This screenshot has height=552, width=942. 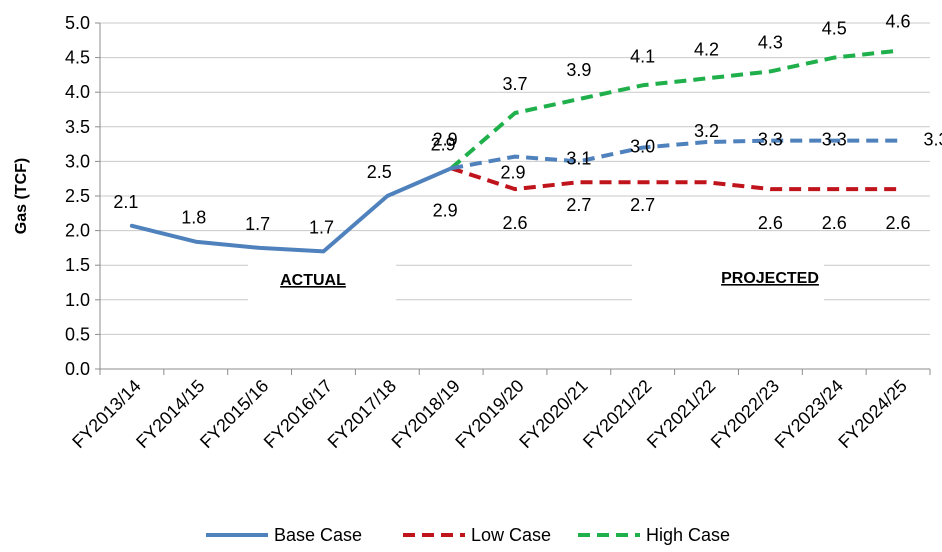 What do you see at coordinates (77, 23) in the screenshot?
I see `y-tick-label: 5.0` at bounding box center [77, 23].